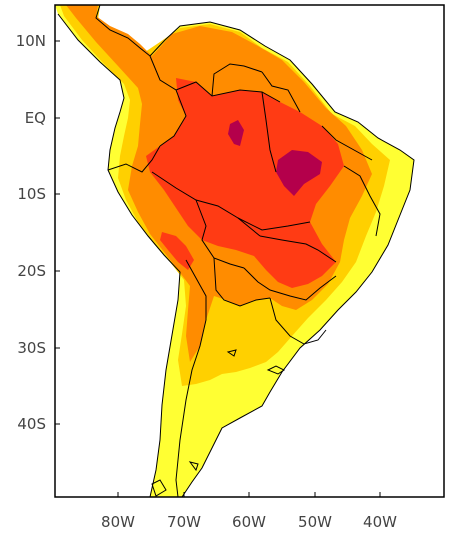 The width and height of the screenshot is (460, 552). Describe the element at coordinates (315, 522) in the screenshot. I see `lon-label-50w: 50W` at that location.